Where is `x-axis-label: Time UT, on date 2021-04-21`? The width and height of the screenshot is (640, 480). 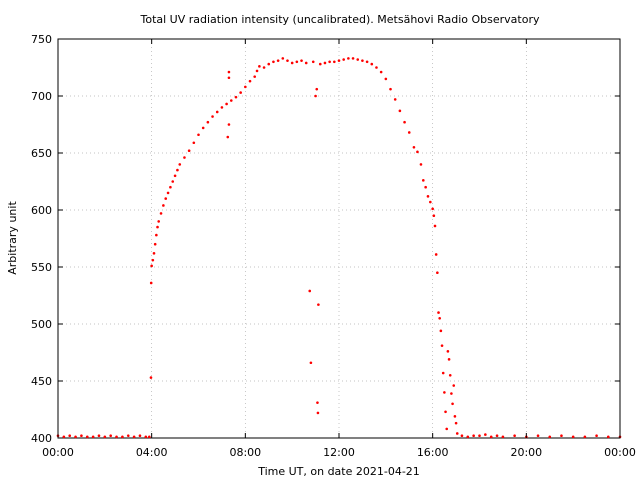 x-axis-label: Time UT, on date 2021-04-21 is located at coordinates (338, 471).